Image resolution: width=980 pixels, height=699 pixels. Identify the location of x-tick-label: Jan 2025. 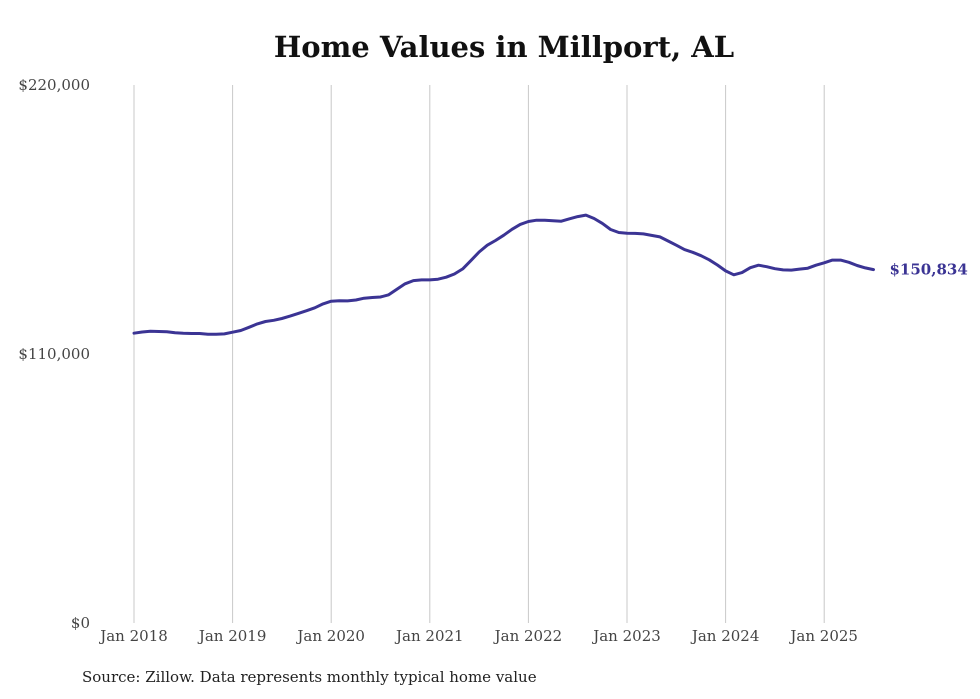
(823, 636).